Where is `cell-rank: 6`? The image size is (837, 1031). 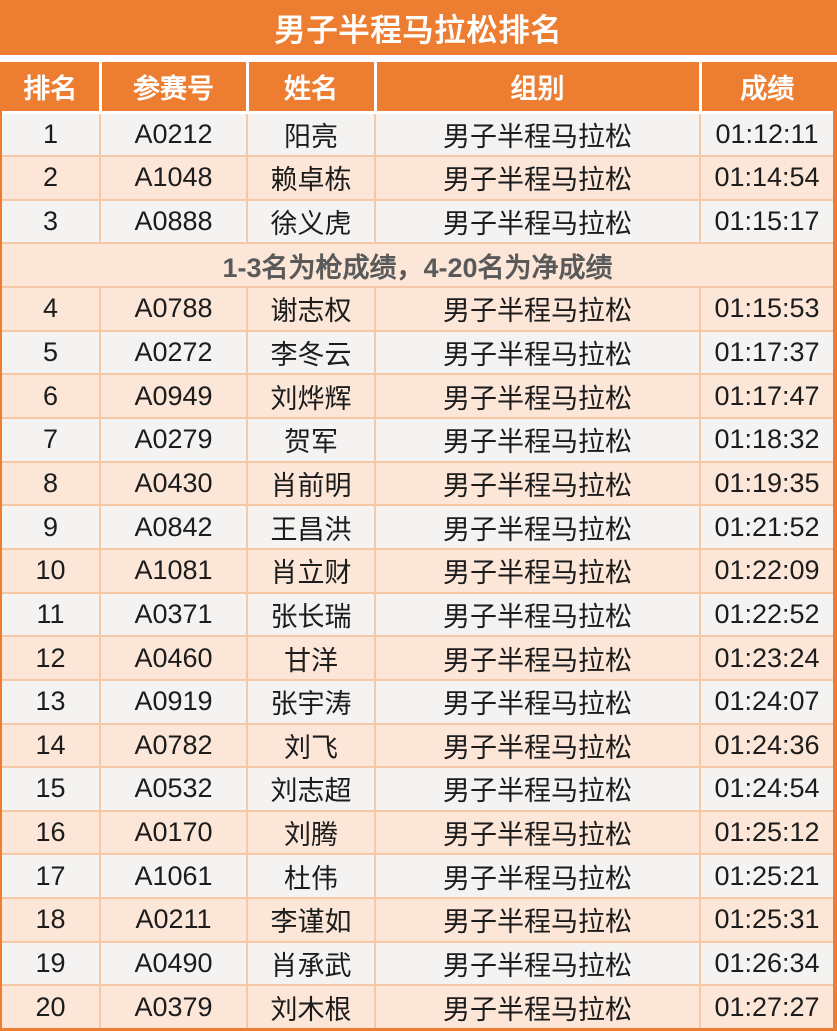 cell-rank: 6 is located at coordinates (51, 396).